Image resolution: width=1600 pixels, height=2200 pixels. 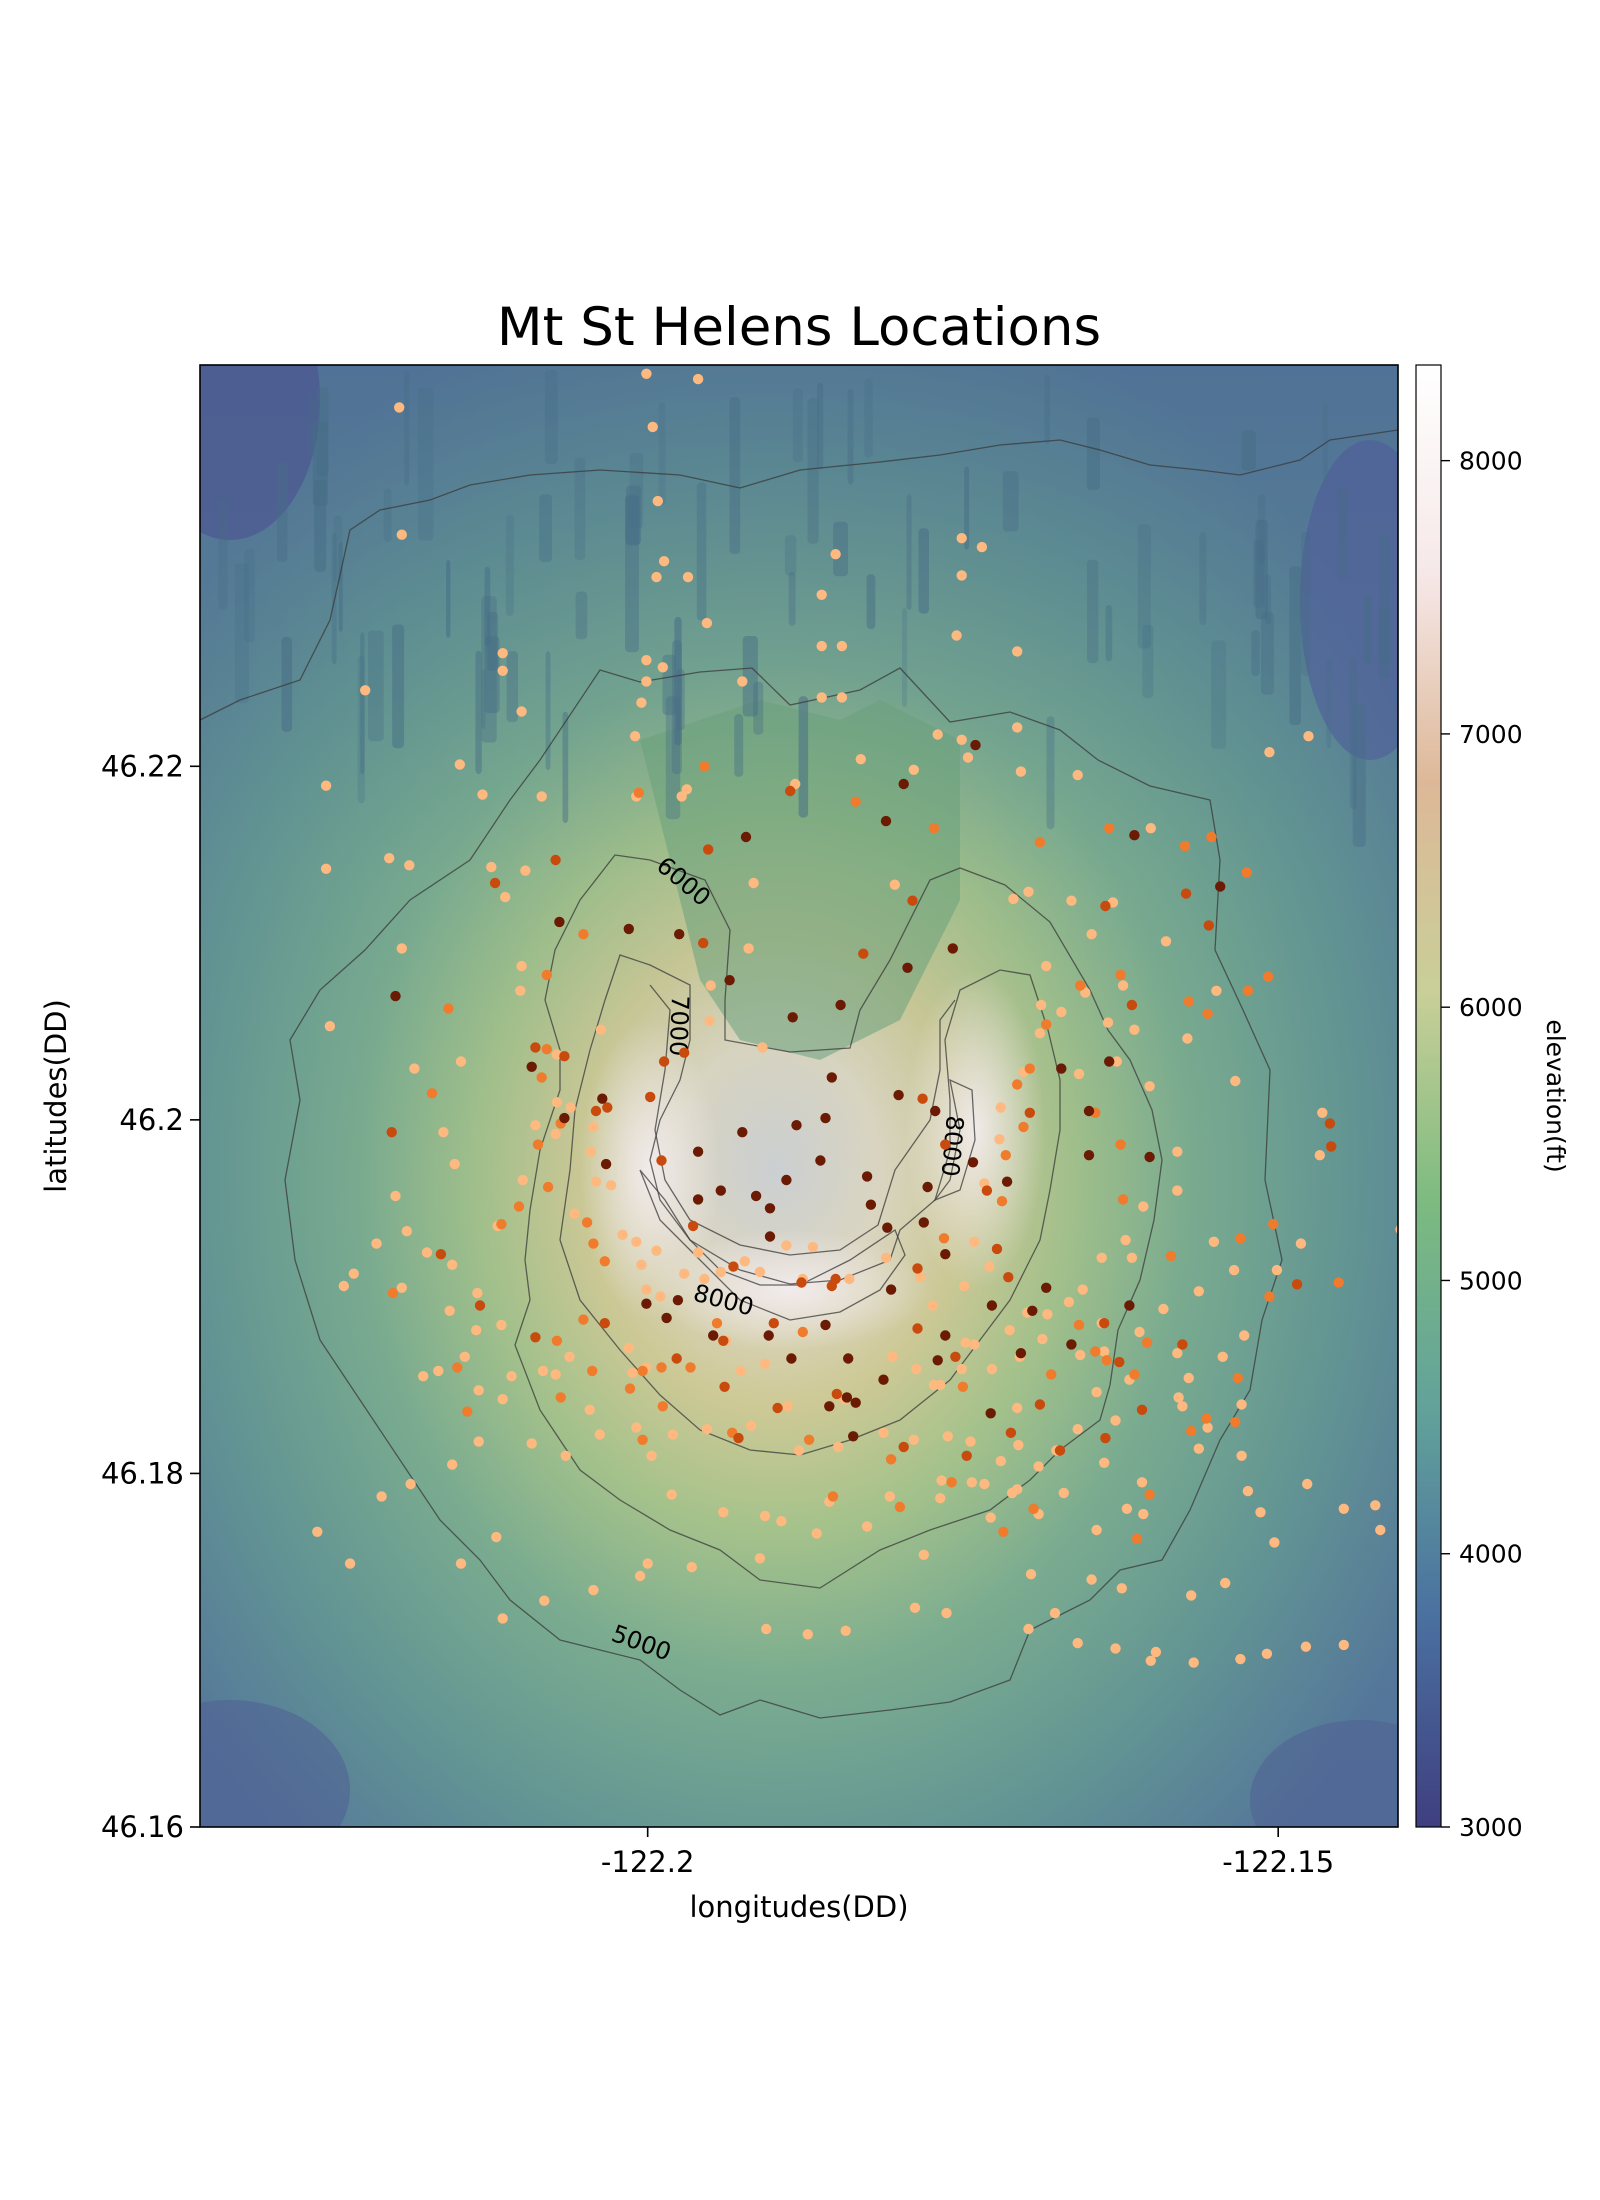 What do you see at coordinates (56, 1096) in the screenshot?
I see `y-axis-label: latitudes(DD)` at bounding box center [56, 1096].